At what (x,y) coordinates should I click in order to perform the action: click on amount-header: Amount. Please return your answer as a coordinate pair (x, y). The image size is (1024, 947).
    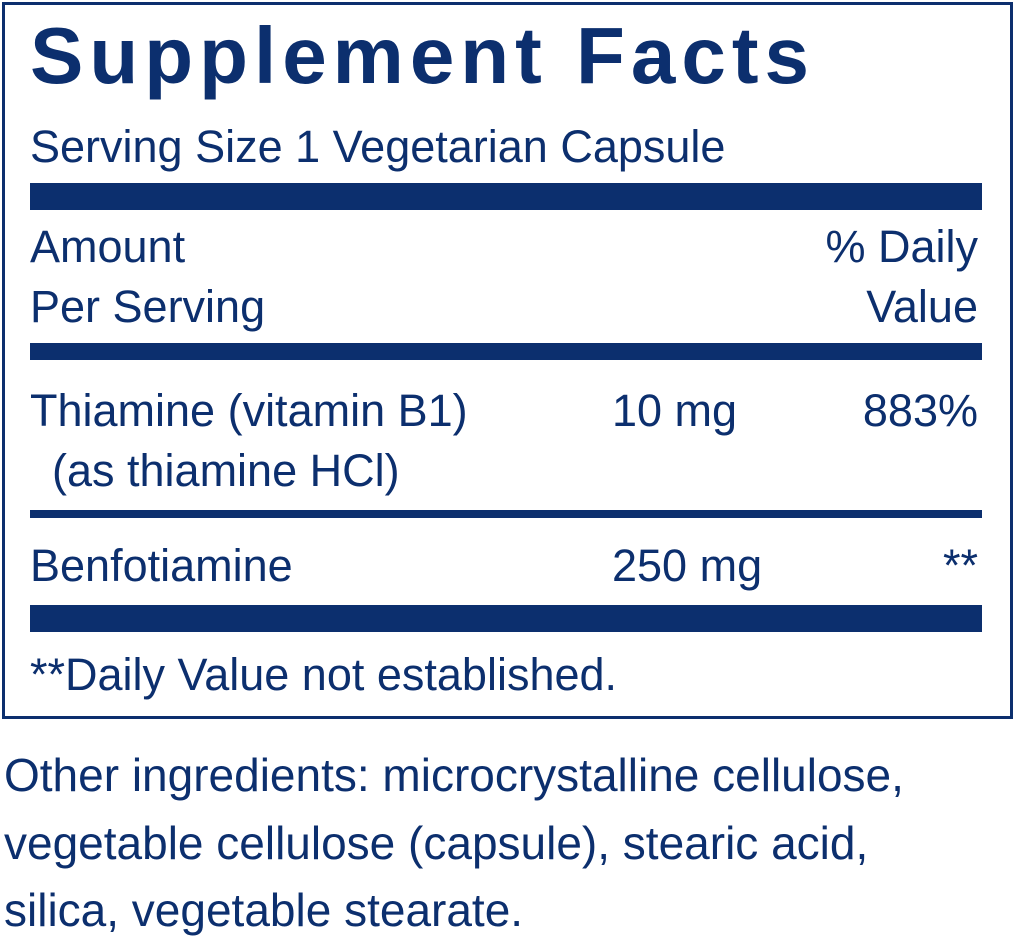
    Looking at the image, I should click on (108, 246).